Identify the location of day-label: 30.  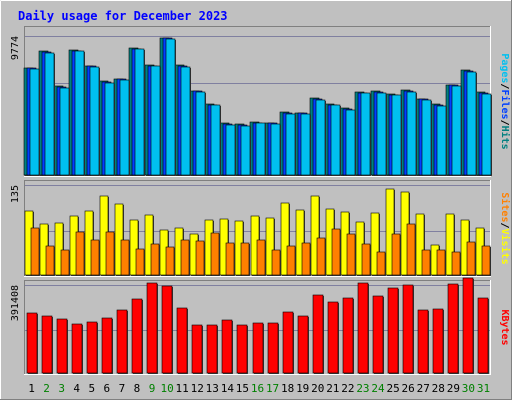
(468, 388).